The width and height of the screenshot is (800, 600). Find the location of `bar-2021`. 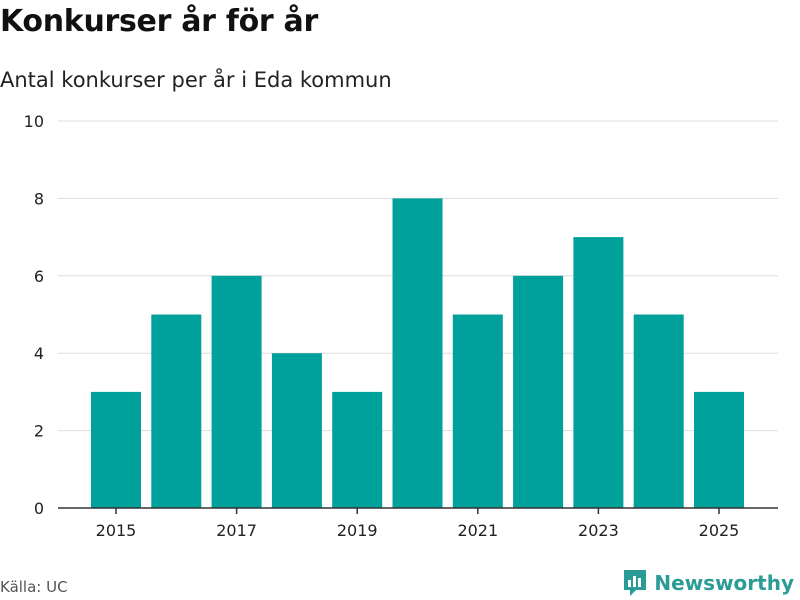

bar-2021 is located at coordinates (477, 411).